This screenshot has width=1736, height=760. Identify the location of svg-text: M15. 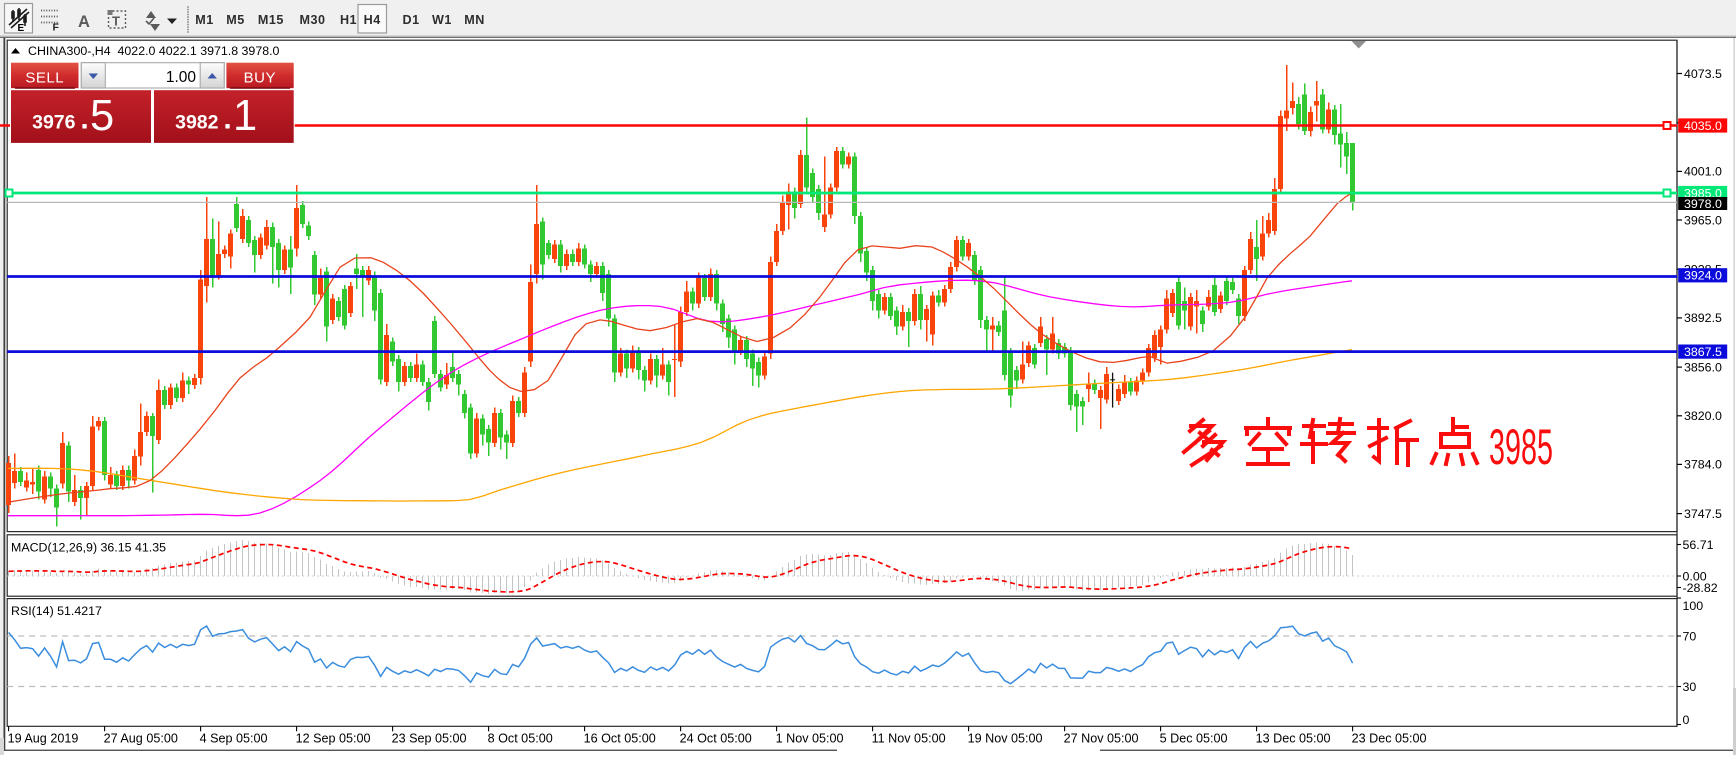
(271, 20).